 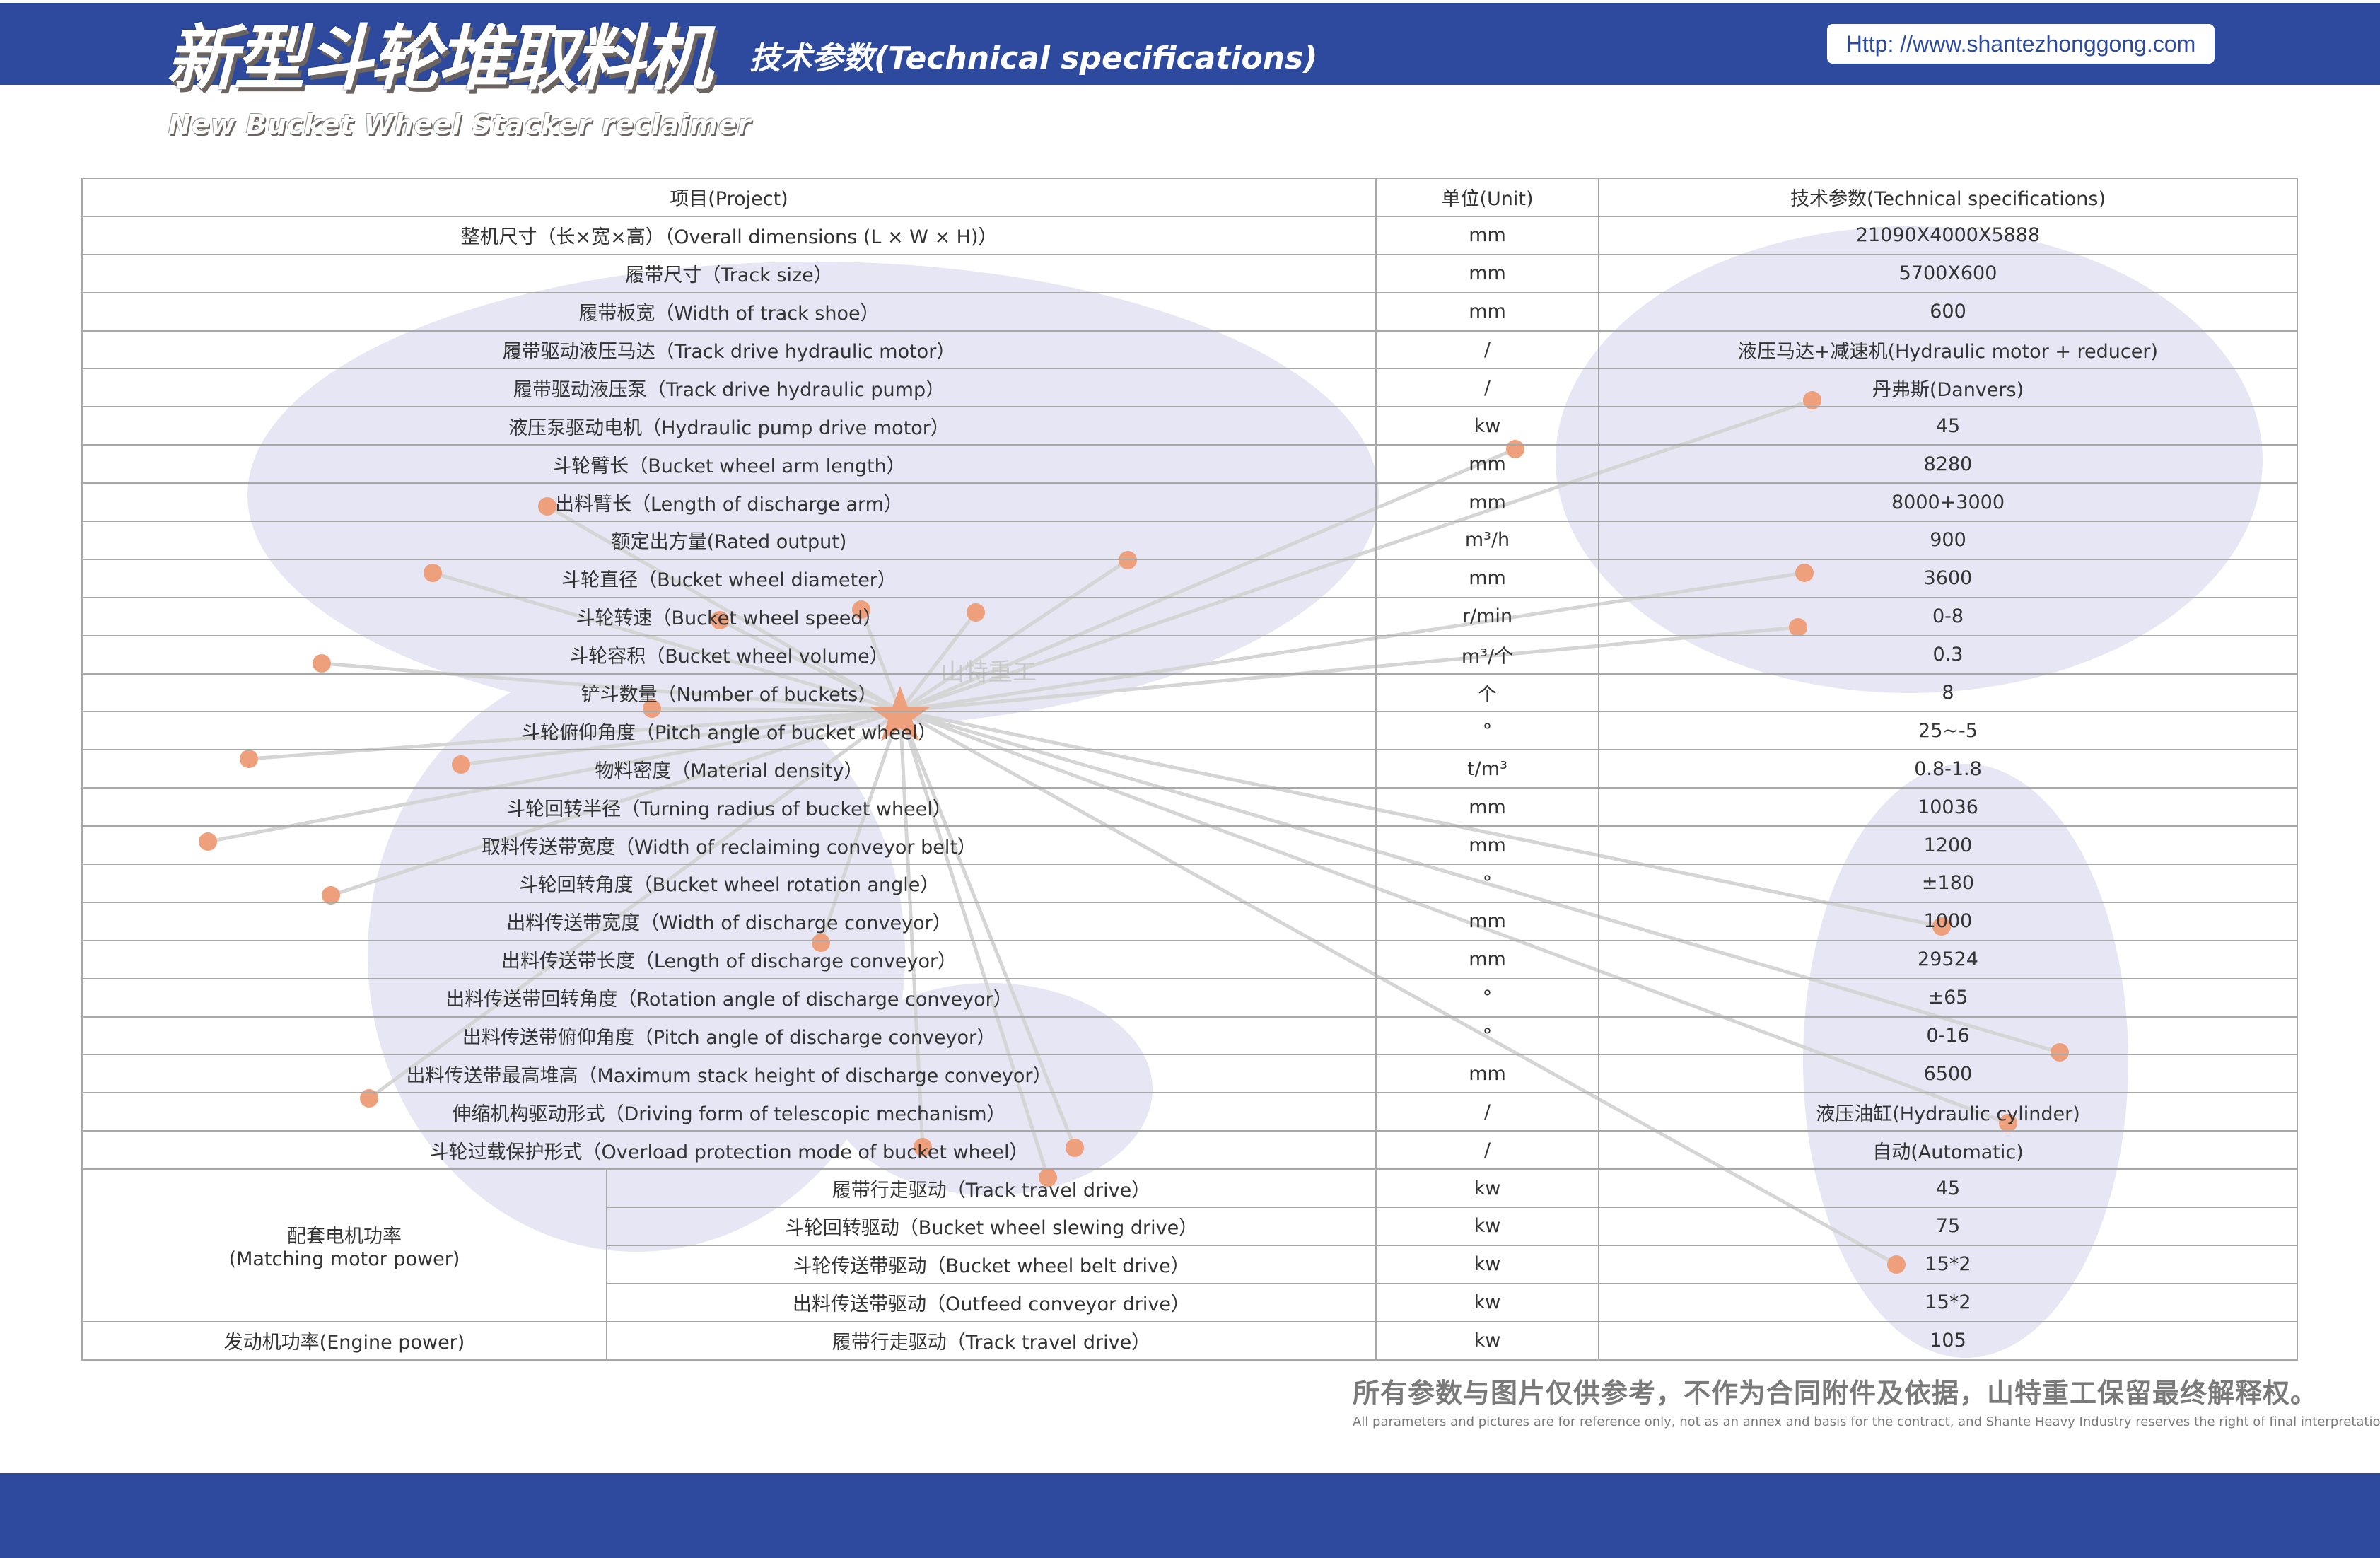 What do you see at coordinates (1948, 921) in the screenshot?
I see `row-value: 1000` at bounding box center [1948, 921].